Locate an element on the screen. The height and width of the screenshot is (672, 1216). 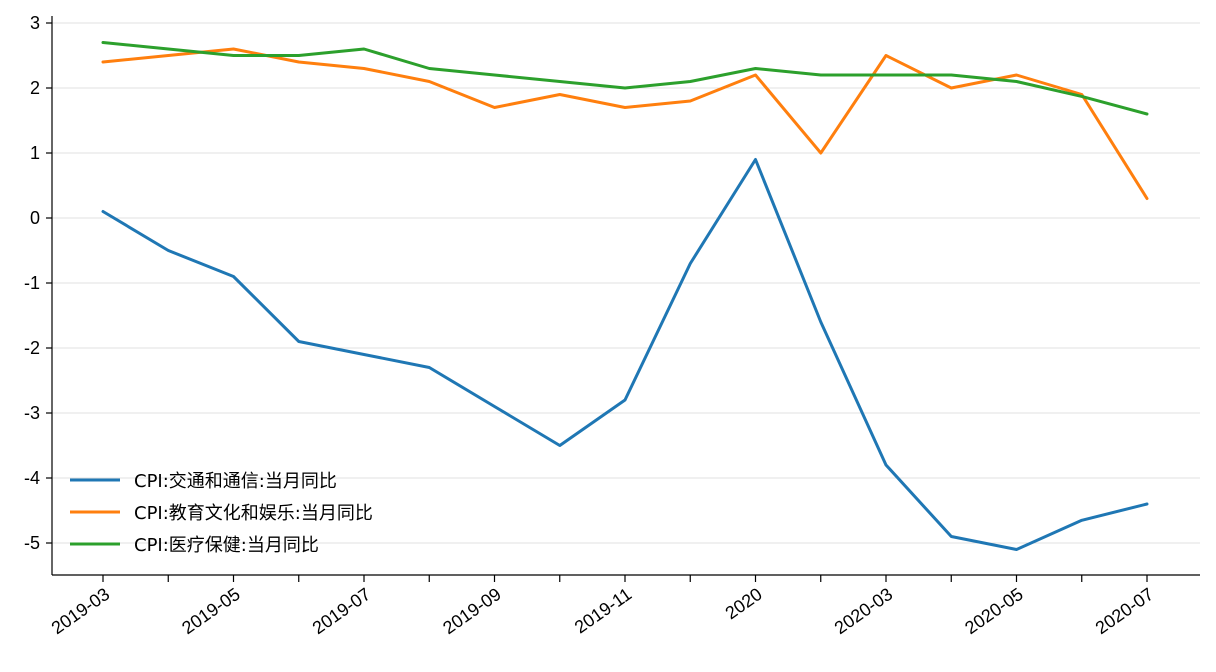
legend-label-1: CPI:交通和通信:当月同比 is located at coordinates (235, 481).